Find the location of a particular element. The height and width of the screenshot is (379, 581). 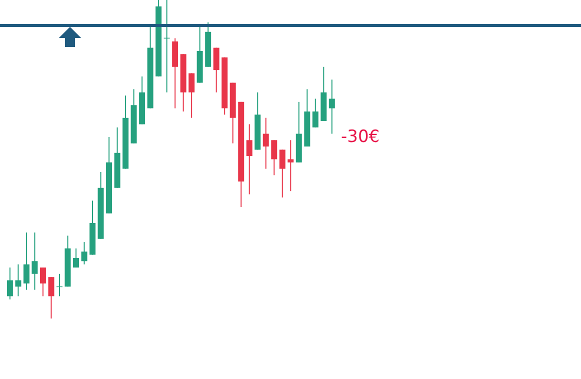

text: -30€ is located at coordinates (360, 137).